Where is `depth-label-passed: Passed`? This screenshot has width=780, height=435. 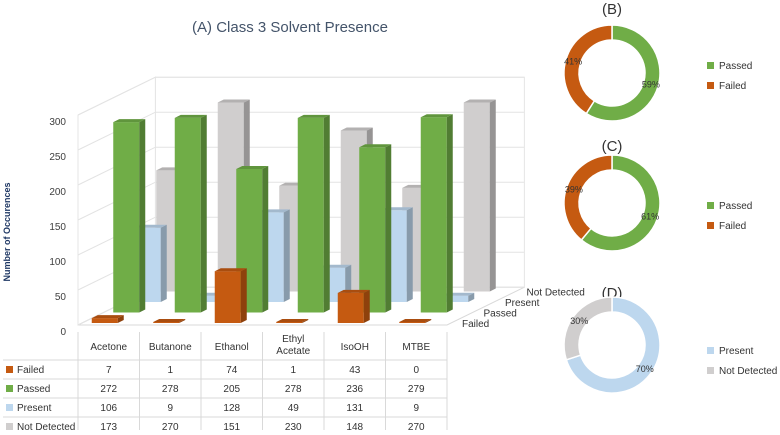 depth-label-passed: Passed is located at coordinates (500, 314).